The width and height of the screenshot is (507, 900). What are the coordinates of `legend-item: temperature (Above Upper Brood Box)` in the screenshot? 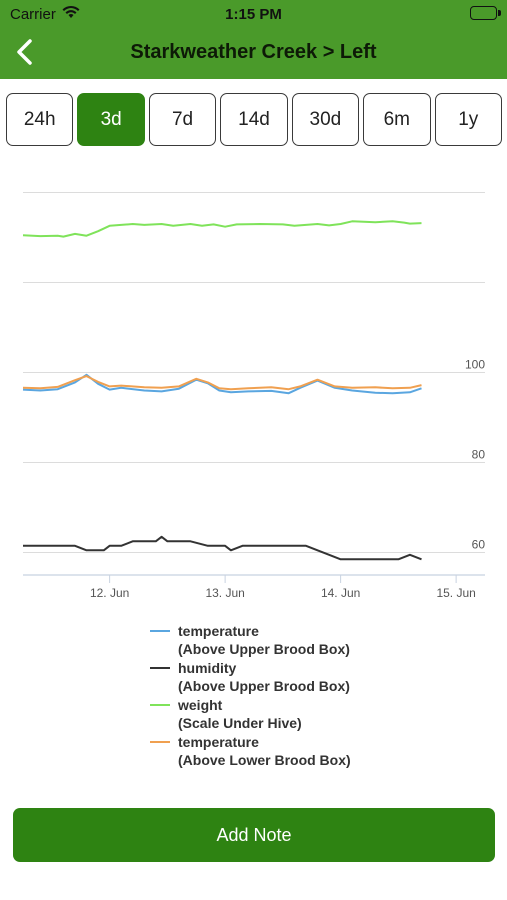 It's located at (280, 640).